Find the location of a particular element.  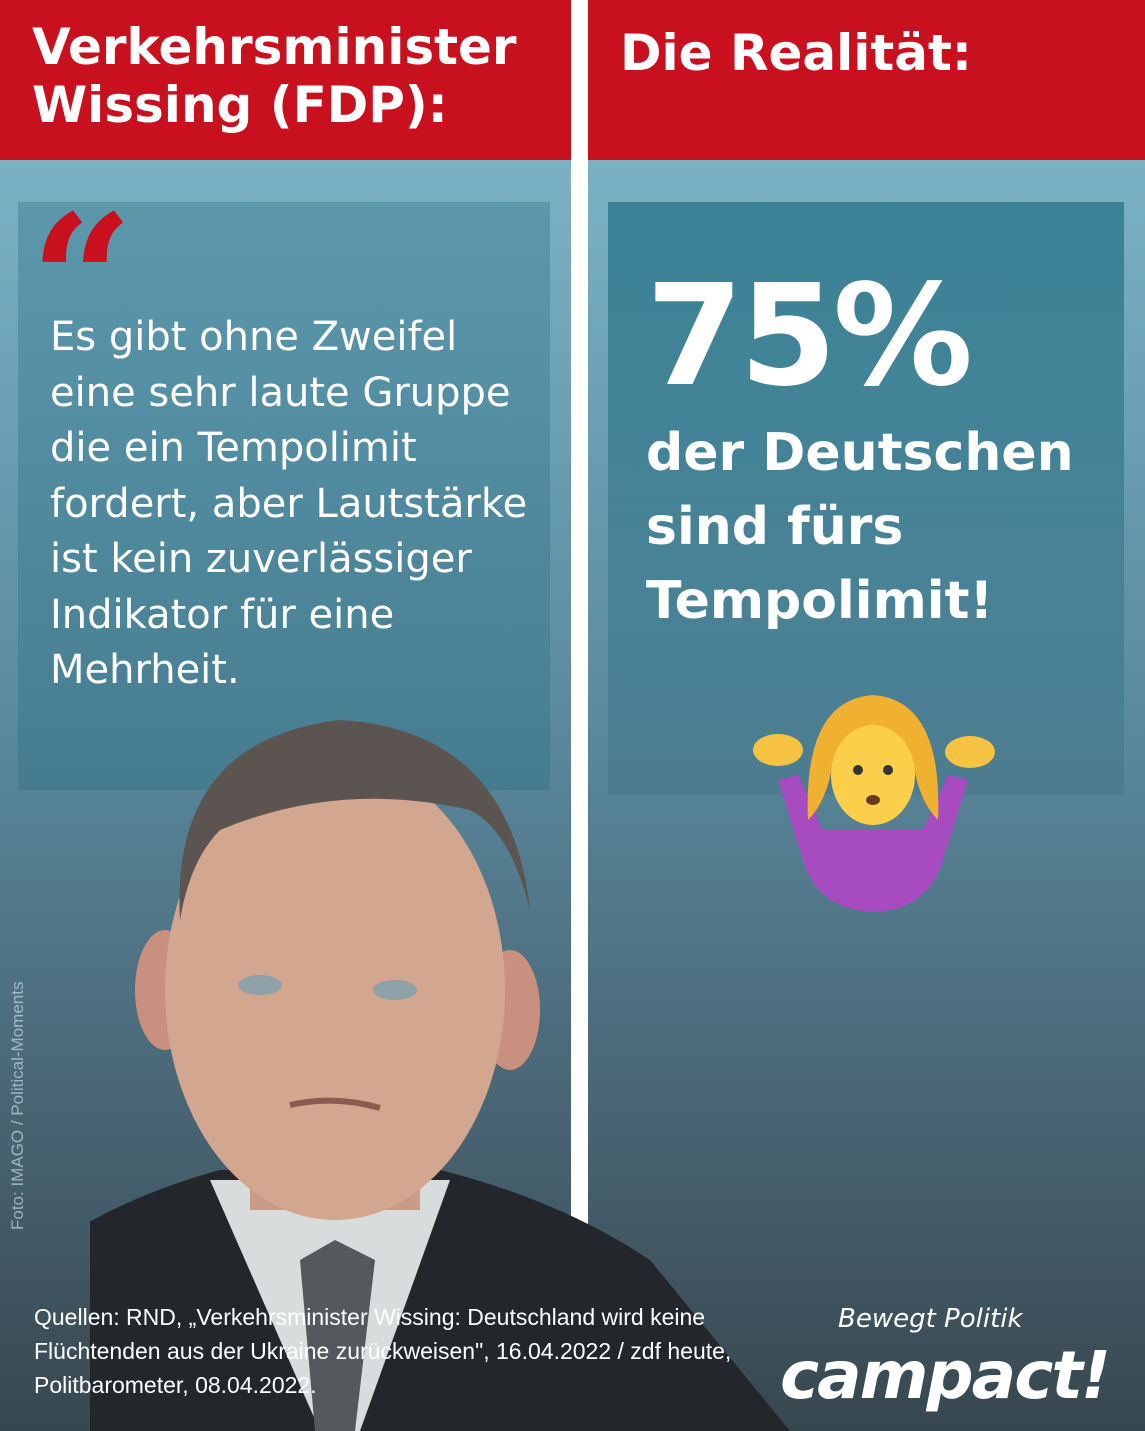

photo-credit: Foto: IMAGO / Political-Moments is located at coordinates (17, 1105).